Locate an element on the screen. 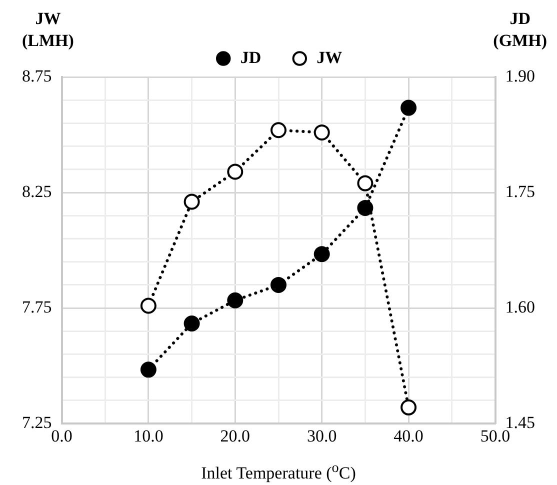 This screenshot has width=557, height=485. y2-tick-label: 1.75 is located at coordinates (520, 191).